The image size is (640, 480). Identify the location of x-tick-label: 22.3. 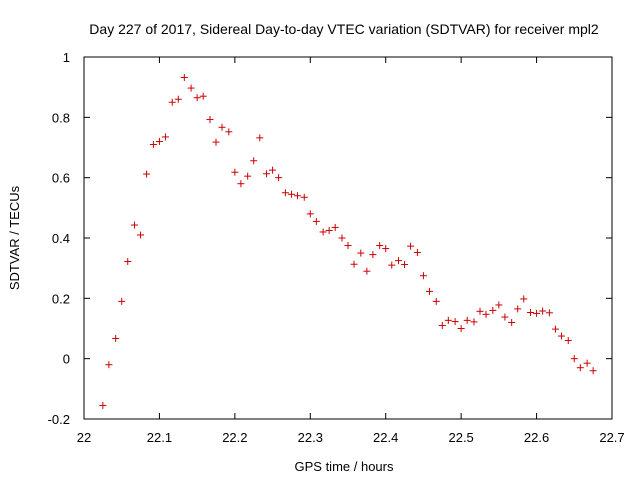
(310, 437).